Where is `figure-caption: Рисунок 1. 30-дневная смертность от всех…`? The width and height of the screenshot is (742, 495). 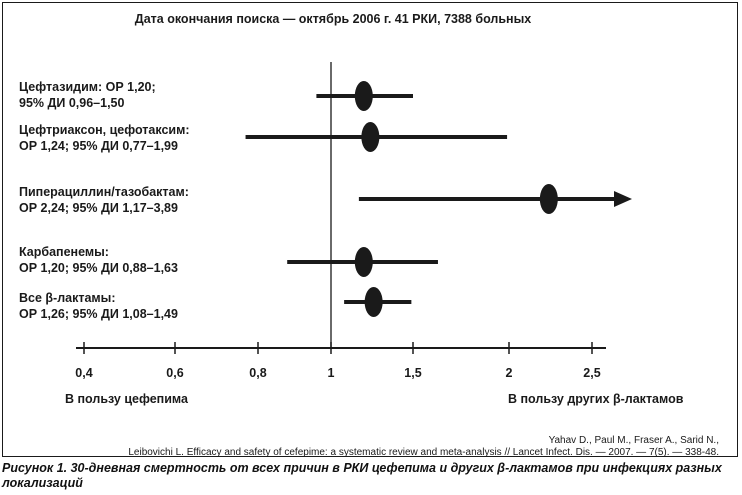
figure-caption: Рисунок 1. 30-дневная смертность от всех… is located at coordinates (362, 475).